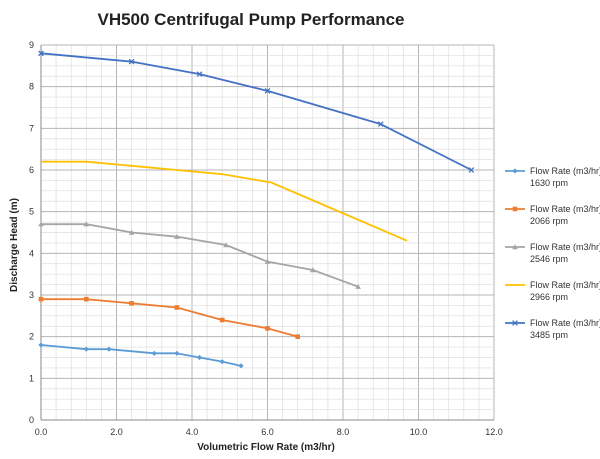  What do you see at coordinates (549, 221) in the screenshot?
I see `legend-speed: 2066 rpm` at bounding box center [549, 221].